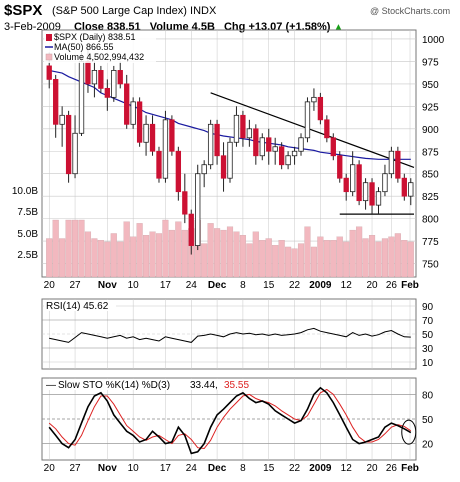  What do you see at coordinates (430, 175) in the screenshot?
I see `price-tick-label: 850` at bounding box center [430, 175].